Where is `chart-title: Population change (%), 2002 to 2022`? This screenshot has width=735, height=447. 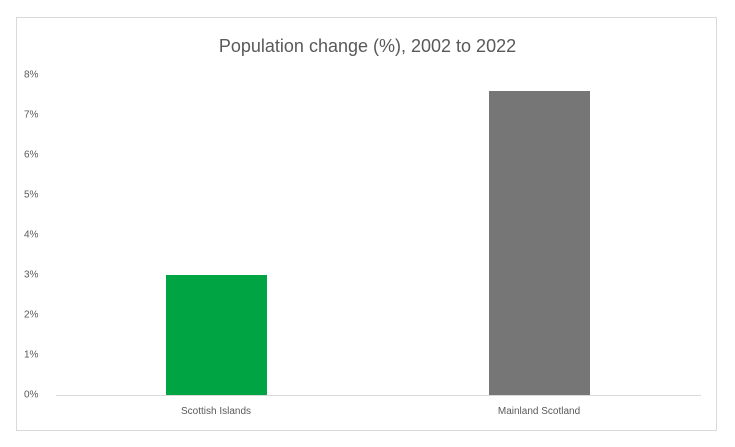 chart-title: Population change (%), 2002 to 2022 is located at coordinates (367, 46).